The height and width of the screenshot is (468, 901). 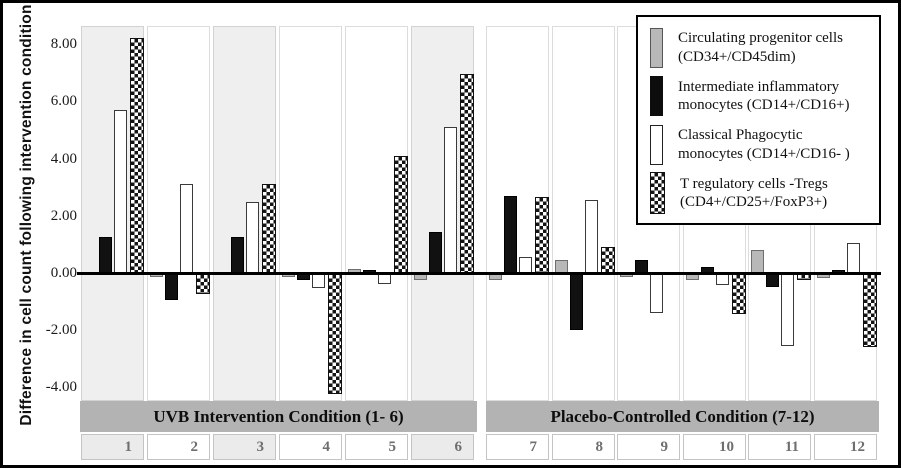 What do you see at coordinates (202, 284) in the screenshot?
I see `bar-checker-cat2` at bounding box center [202, 284].